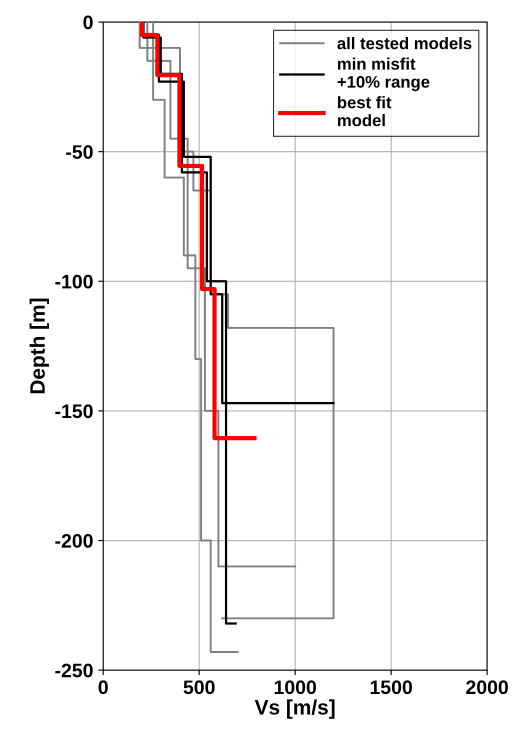 The width and height of the screenshot is (516, 734). What do you see at coordinates (295, 687) in the screenshot?
I see `x-tick-label: 1000` at bounding box center [295, 687].